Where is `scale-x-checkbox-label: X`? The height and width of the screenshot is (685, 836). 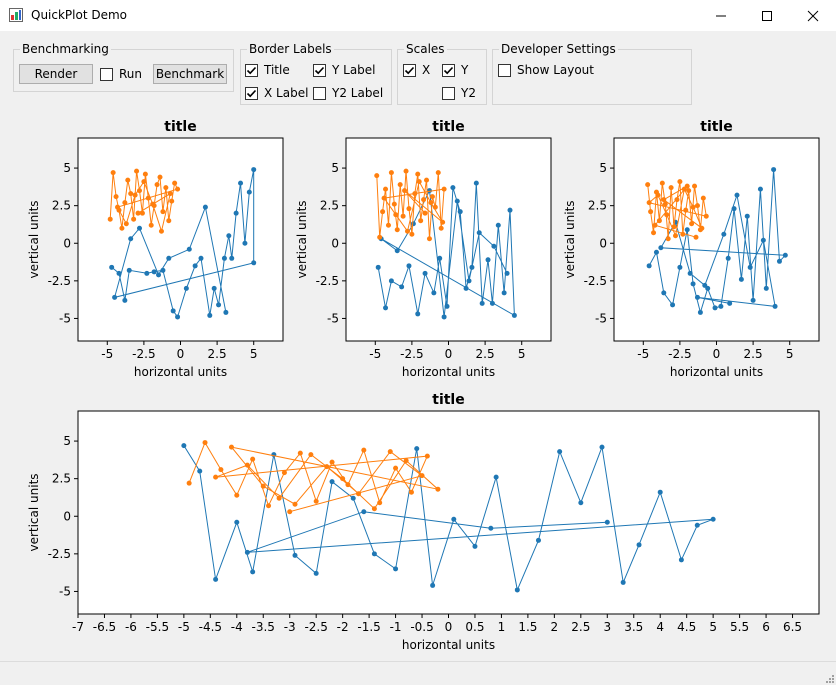
scale-x-checkbox-label: X is located at coordinates (426, 70).